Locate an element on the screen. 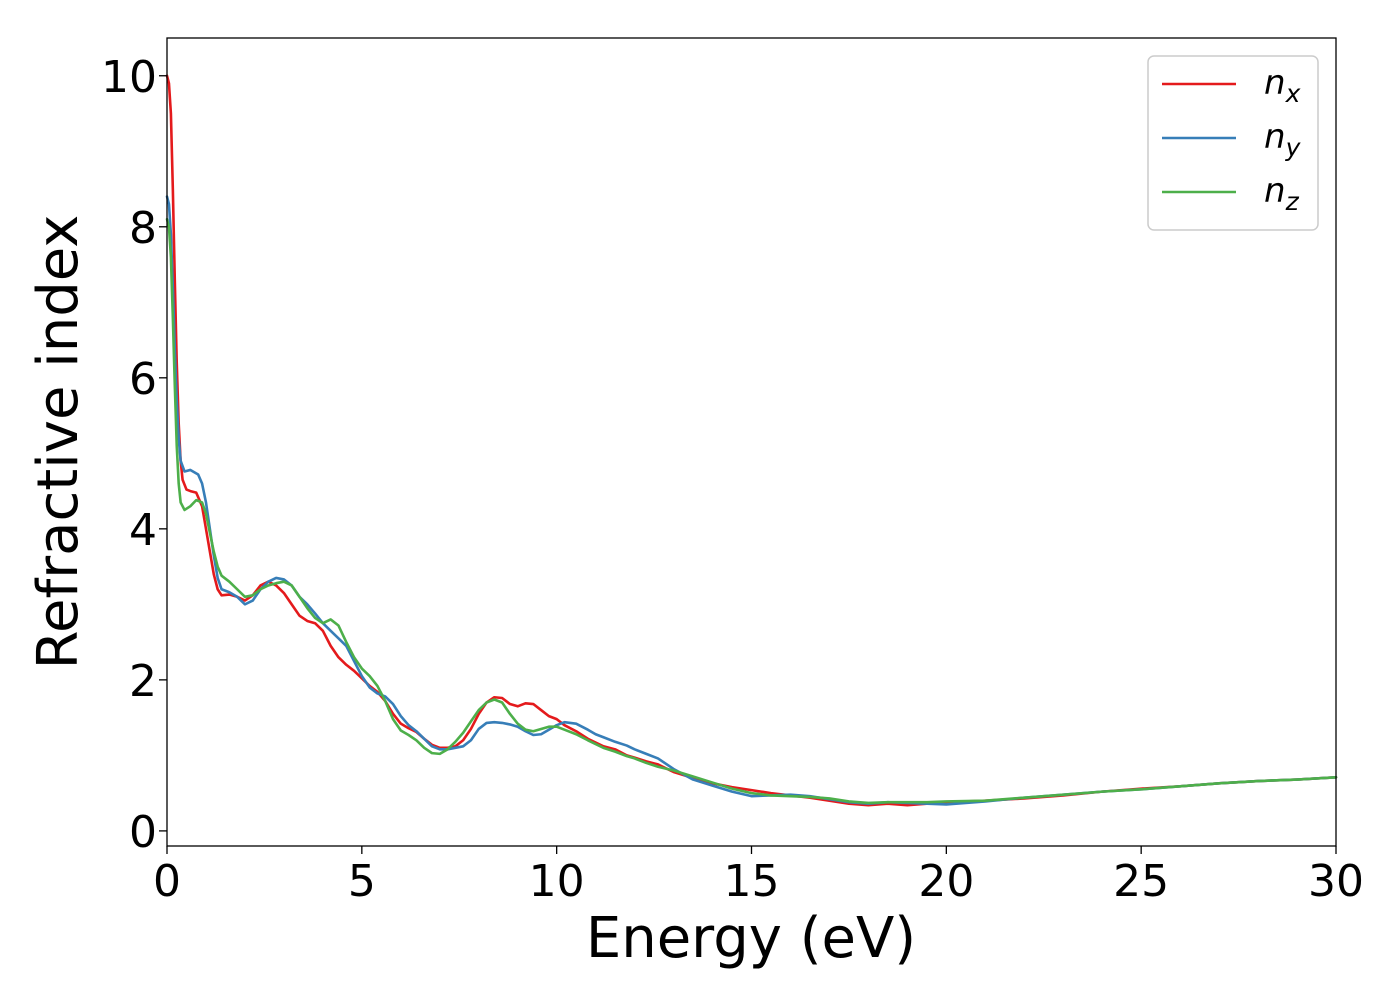  y-tick-label: 6 is located at coordinates (143, 379).